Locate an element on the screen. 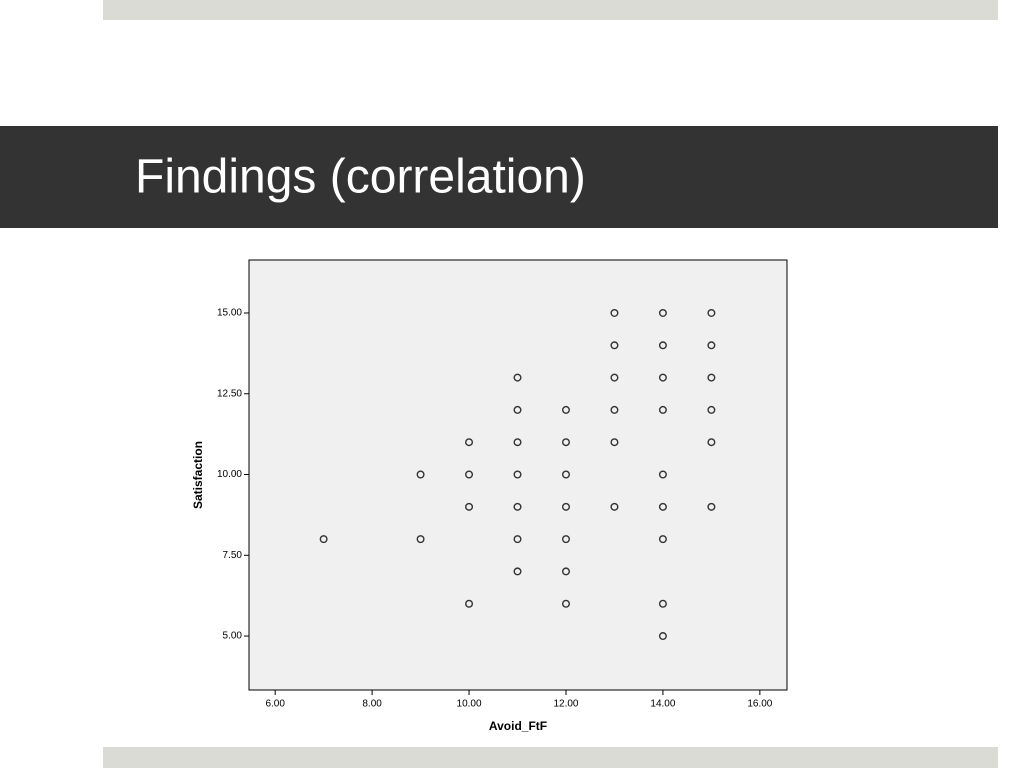 Image resolution: width=1024 pixels, height=773 pixels. x-tick-label: 14.00 is located at coordinates (662, 704).